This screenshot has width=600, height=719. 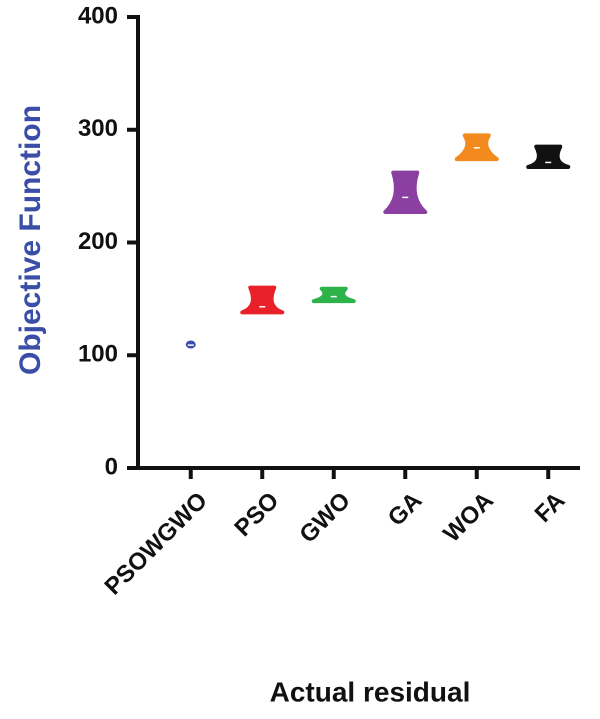 What do you see at coordinates (98, 354) in the screenshot?
I see `y-tick-label: 100` at bounding box center [98, 354].